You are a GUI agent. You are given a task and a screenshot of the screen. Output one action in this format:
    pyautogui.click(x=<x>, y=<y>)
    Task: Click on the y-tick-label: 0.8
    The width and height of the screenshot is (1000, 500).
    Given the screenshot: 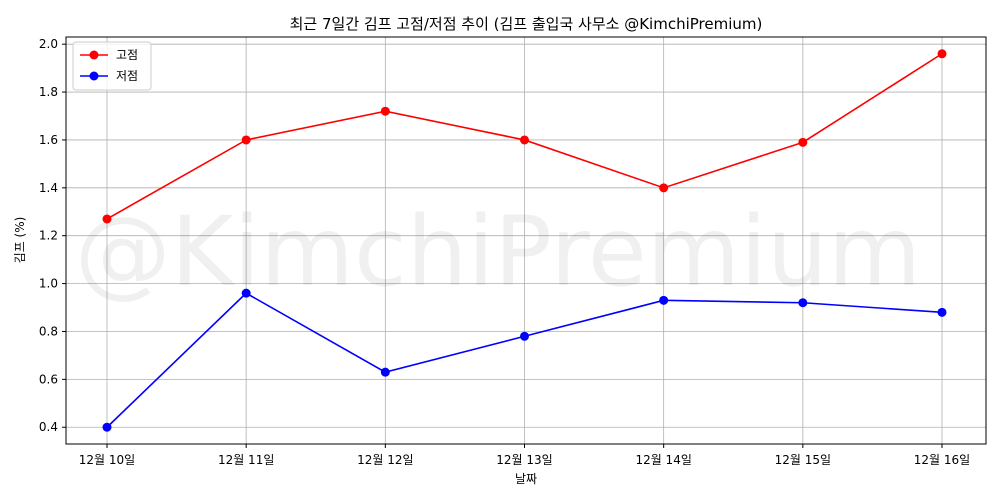 What is the action you would take?
    pyautogui.click(x=48, y=331)
    